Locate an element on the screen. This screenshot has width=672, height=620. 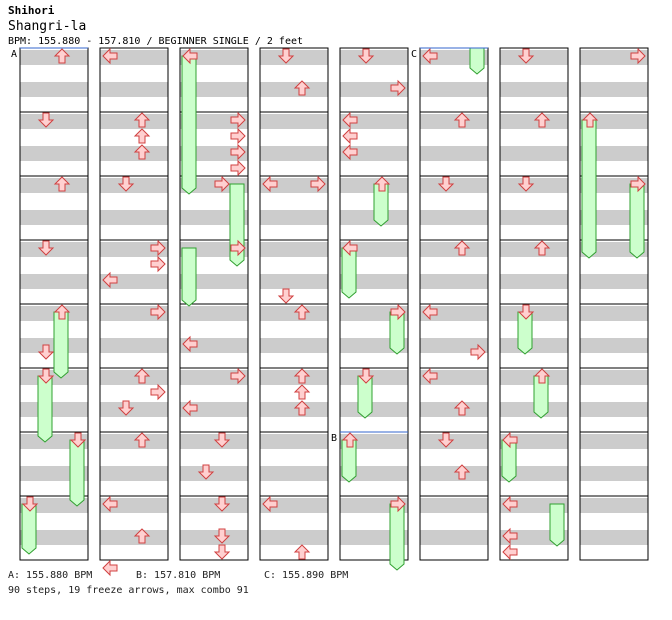
song-title: Shangri-la is located at coordinates (47, 26).